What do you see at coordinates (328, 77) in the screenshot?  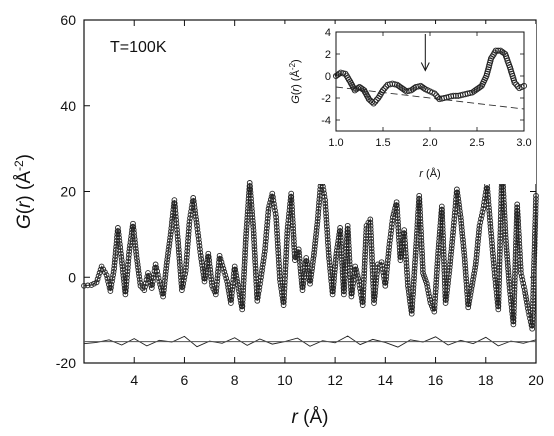 I see `inset-y-tick-label: 0` at bounding box center [328, 77].